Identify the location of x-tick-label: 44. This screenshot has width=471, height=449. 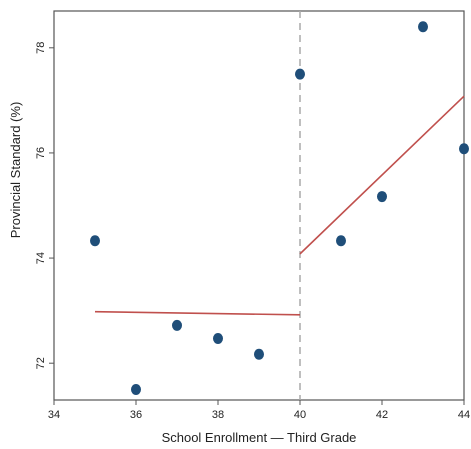
(464, 415).